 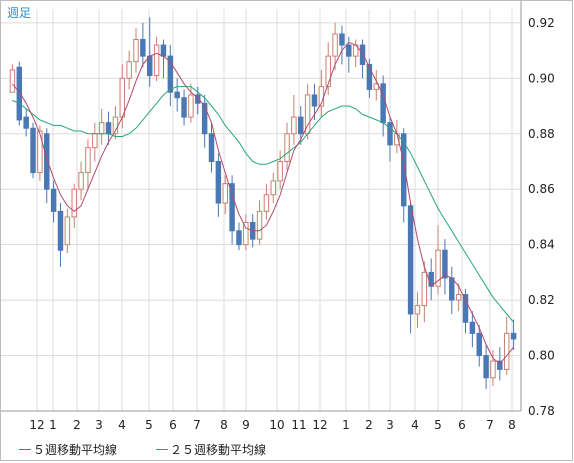 I want to click on legend-ma5: ５週移動平均線, so click(x=68, y=449).